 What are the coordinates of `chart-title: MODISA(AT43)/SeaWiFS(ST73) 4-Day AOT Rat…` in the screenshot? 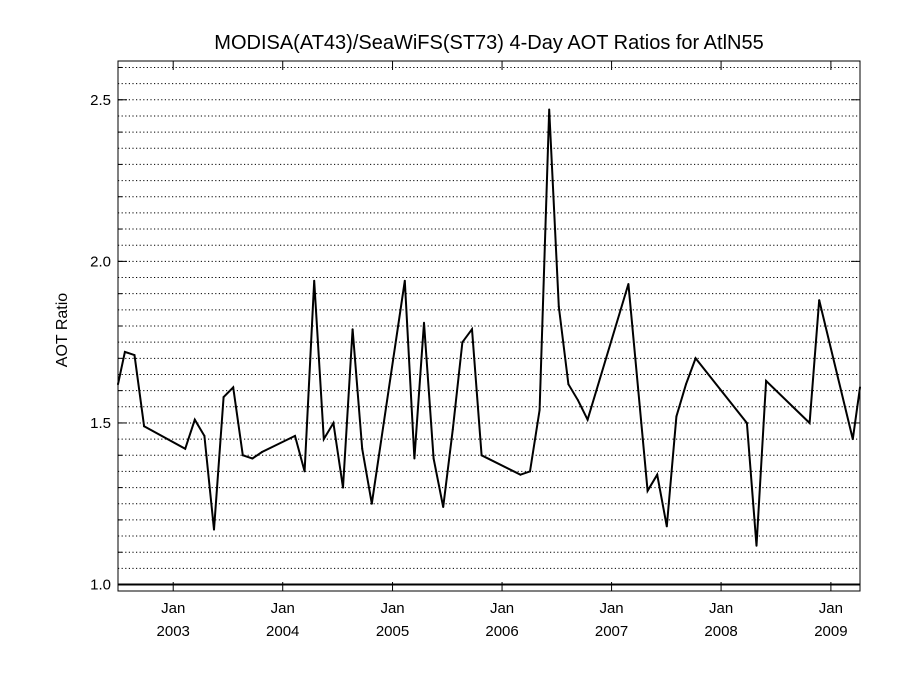 It's located at (488, 43).